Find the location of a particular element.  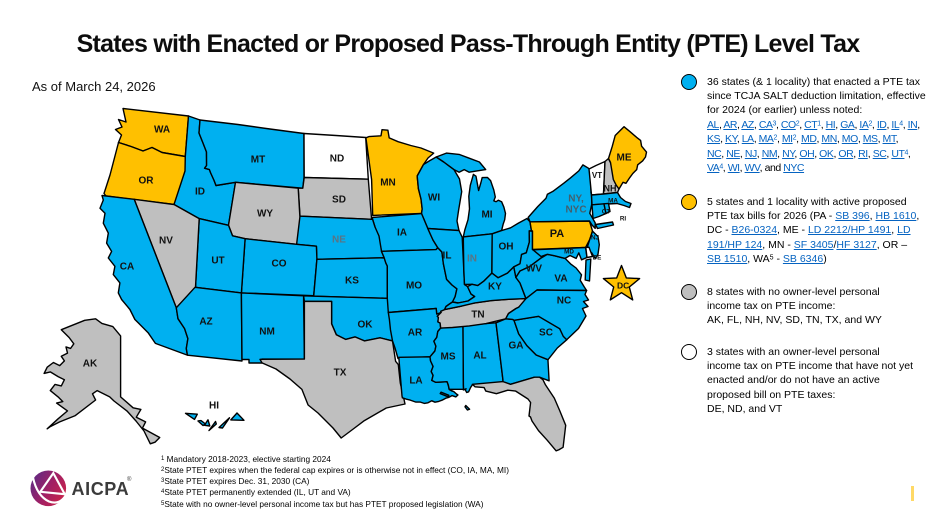

svg-text: CA is located at coordinates (127, 267).